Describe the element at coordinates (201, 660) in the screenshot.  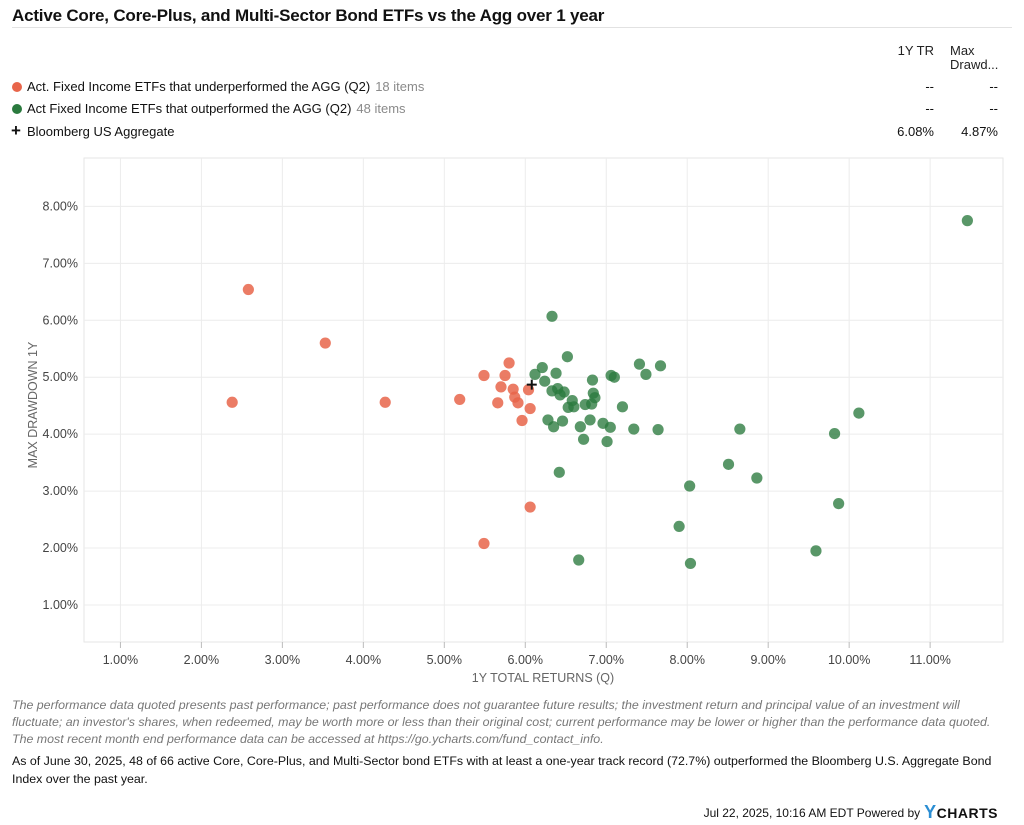
I see `x-tick-label: 2.00%` at that location.